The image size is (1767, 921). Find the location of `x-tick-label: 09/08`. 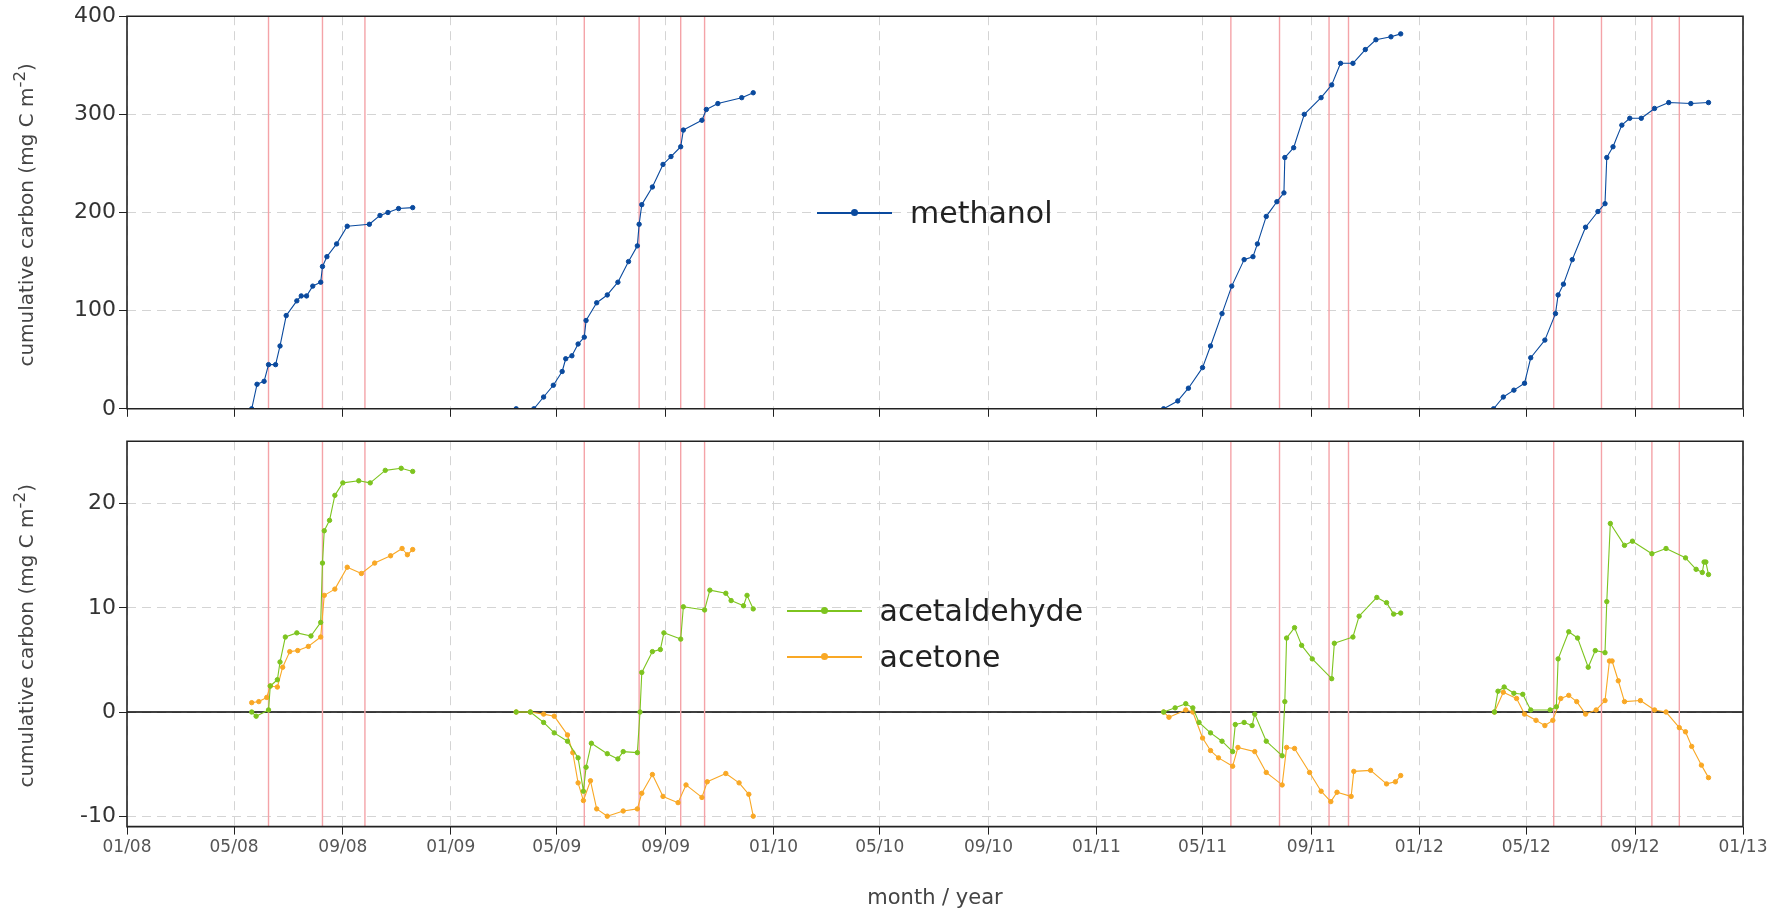

x-tick-label: 09/08 is located at coordinates (343, 846).